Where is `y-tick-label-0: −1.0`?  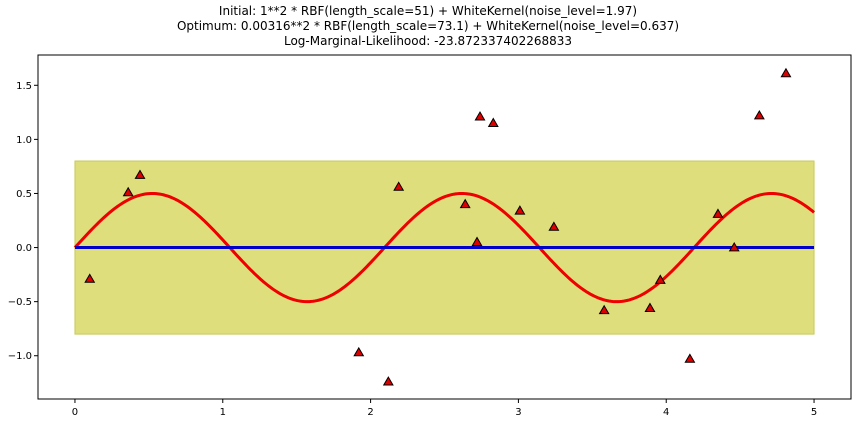
y-tick-label-0: −1.0 is located at coordinates (20, 356).